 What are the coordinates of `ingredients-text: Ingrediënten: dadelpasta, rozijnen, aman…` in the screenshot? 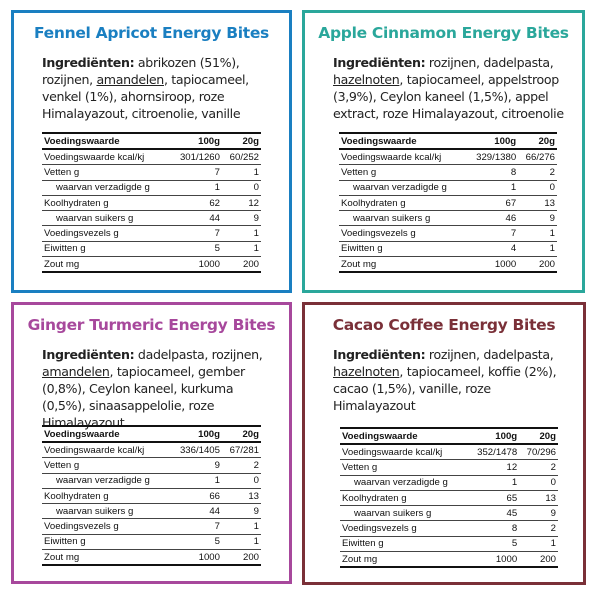 It's located at (158, 388).